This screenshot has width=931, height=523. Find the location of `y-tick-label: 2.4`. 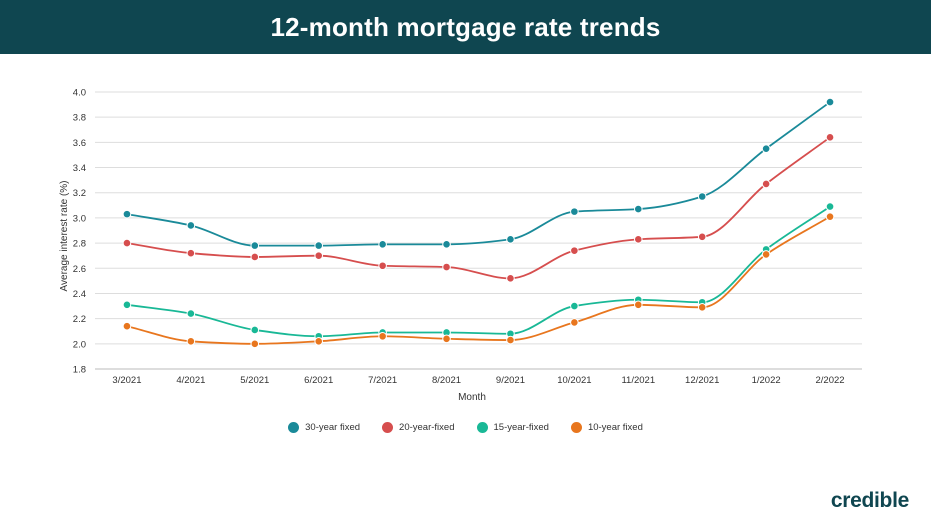

y-tick-label: 2.4 is located at coordinates (79, 294).